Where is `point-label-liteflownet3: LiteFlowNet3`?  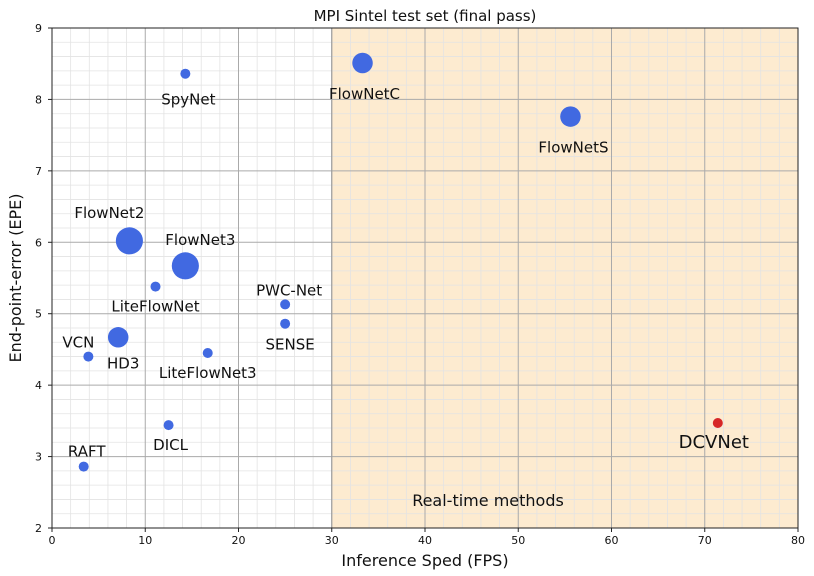 point-label-liteflownet3: LiteFlowNet3 is located at coordinates (208, 373).